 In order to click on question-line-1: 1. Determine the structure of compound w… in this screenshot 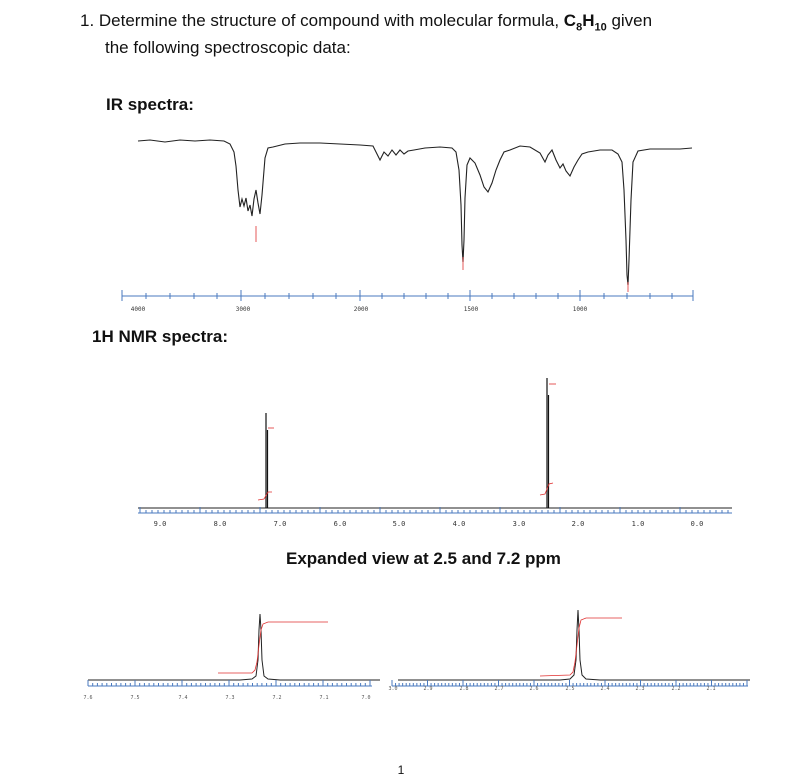, I will do `click(366, 22)`.